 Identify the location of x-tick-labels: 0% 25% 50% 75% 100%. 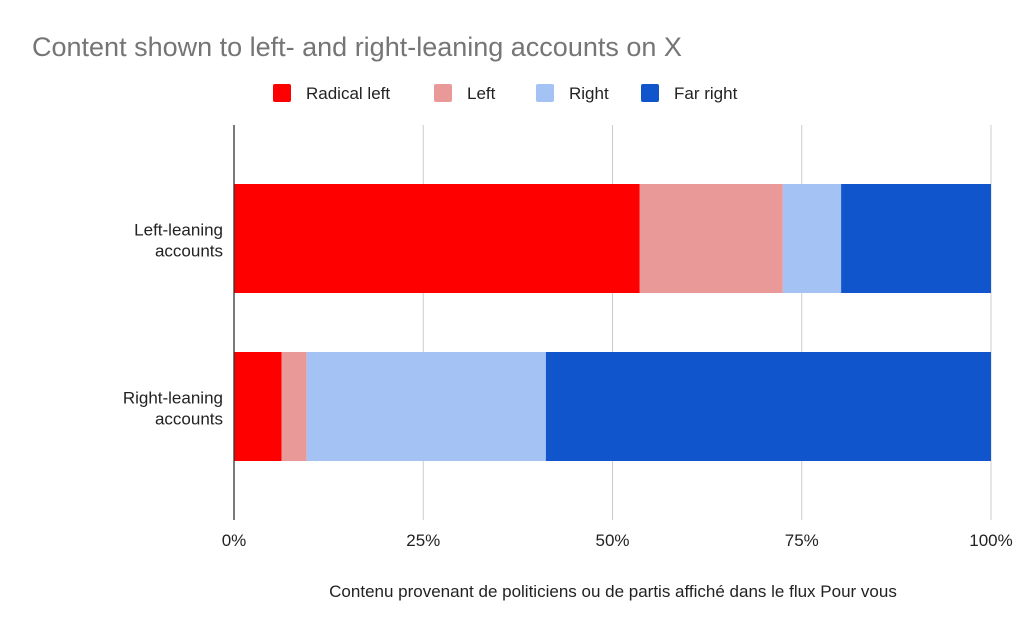
(617, 540).